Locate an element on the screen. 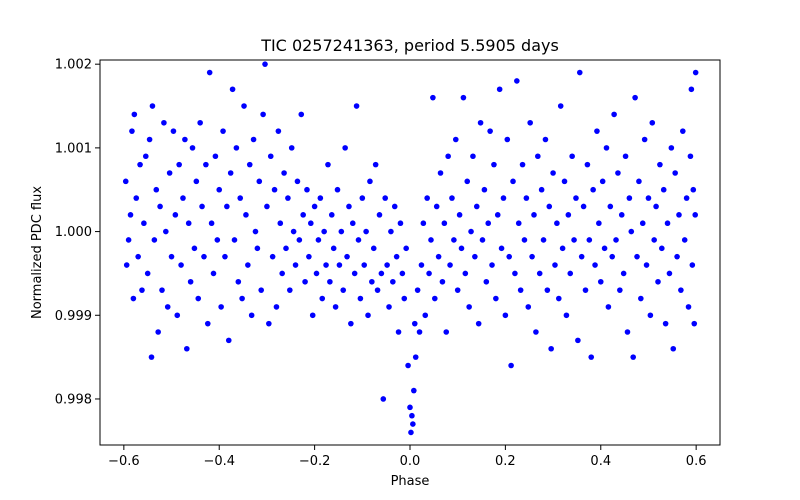 This screenshot has height=500, width=800. x-axis: −0.6 −0.4 −0.2 0.0 0.2 0.4 0.6 is located at coordinates (407, 457).